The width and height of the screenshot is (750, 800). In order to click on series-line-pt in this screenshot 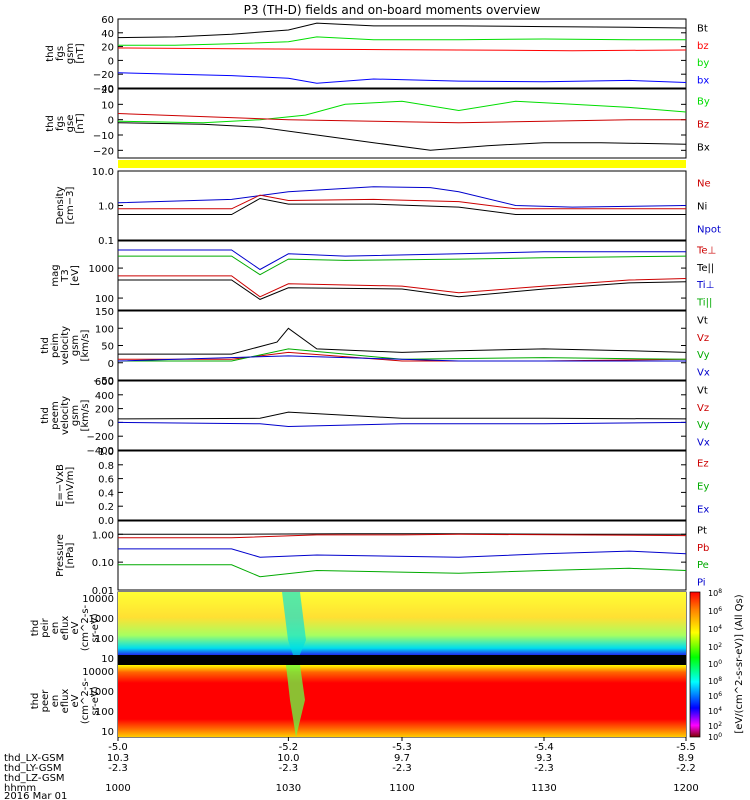, I will do `click(402, 534)`.